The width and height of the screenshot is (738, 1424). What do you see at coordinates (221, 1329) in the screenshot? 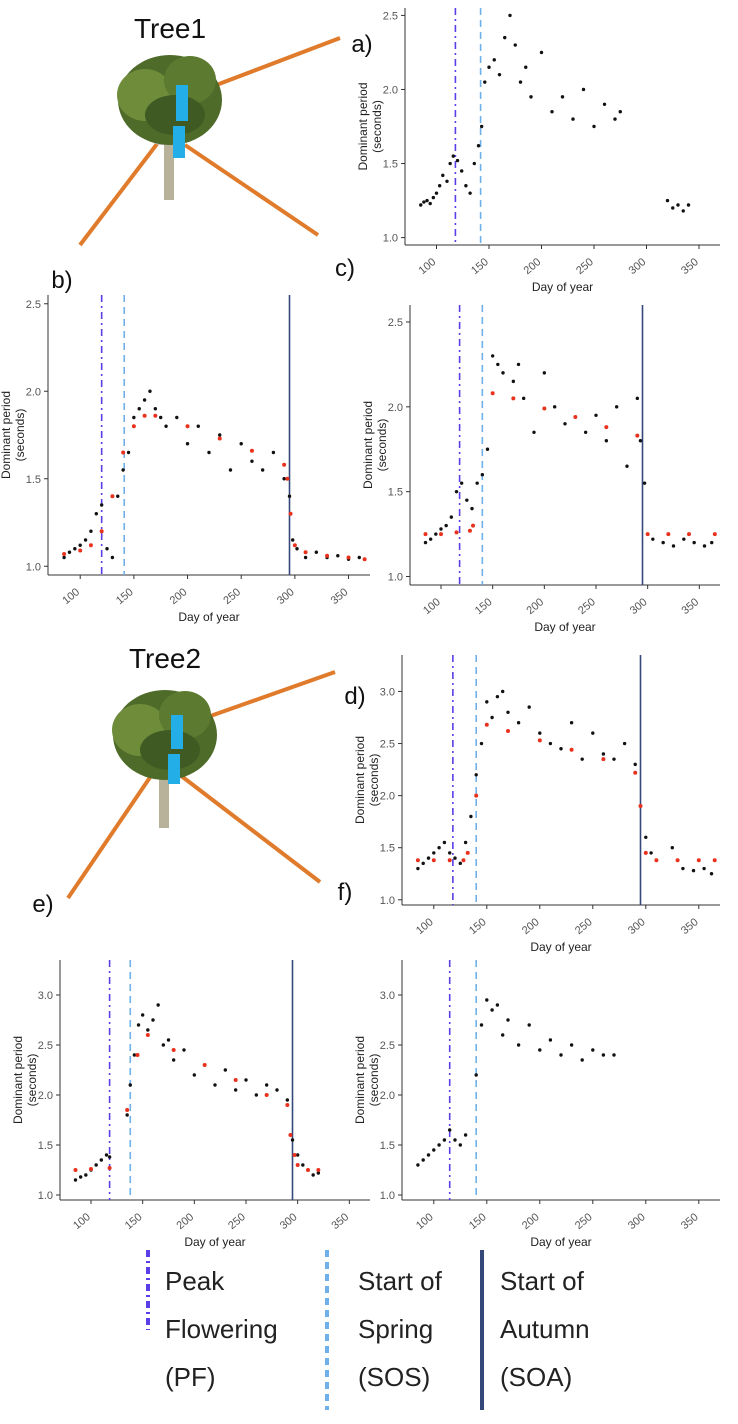
I see `legend-label: Flowering` at bounding box center [221, 1329].